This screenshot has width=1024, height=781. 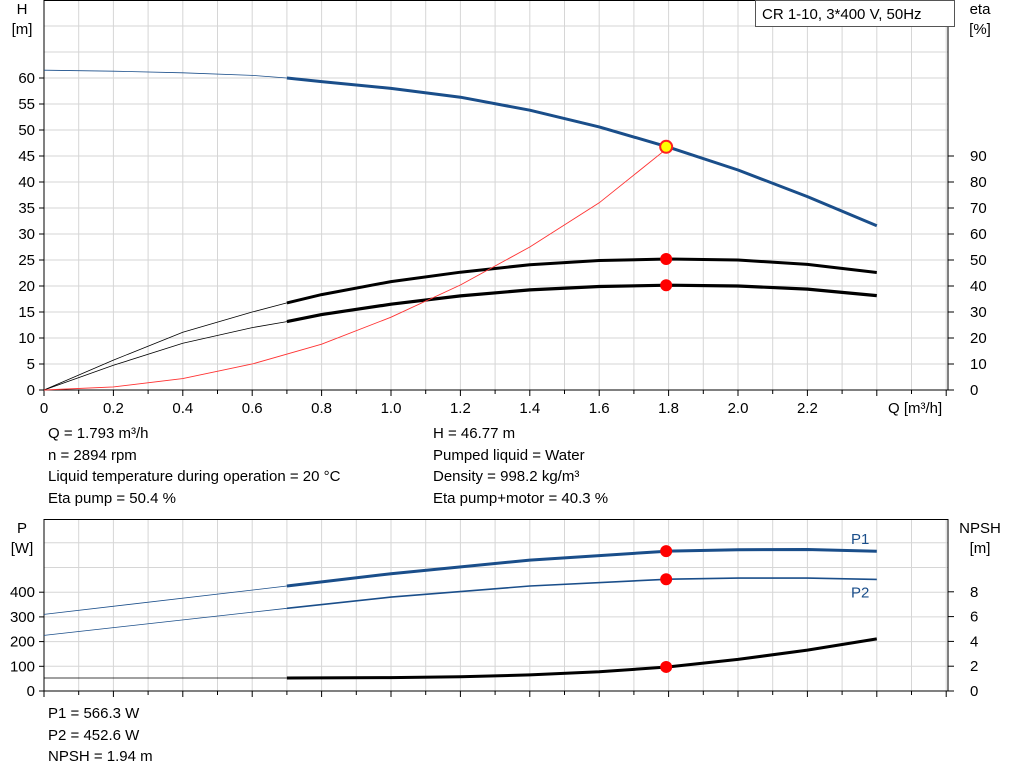 I want to click on info-p1: P1 = 566.3 W, so click(x=94, y=713).